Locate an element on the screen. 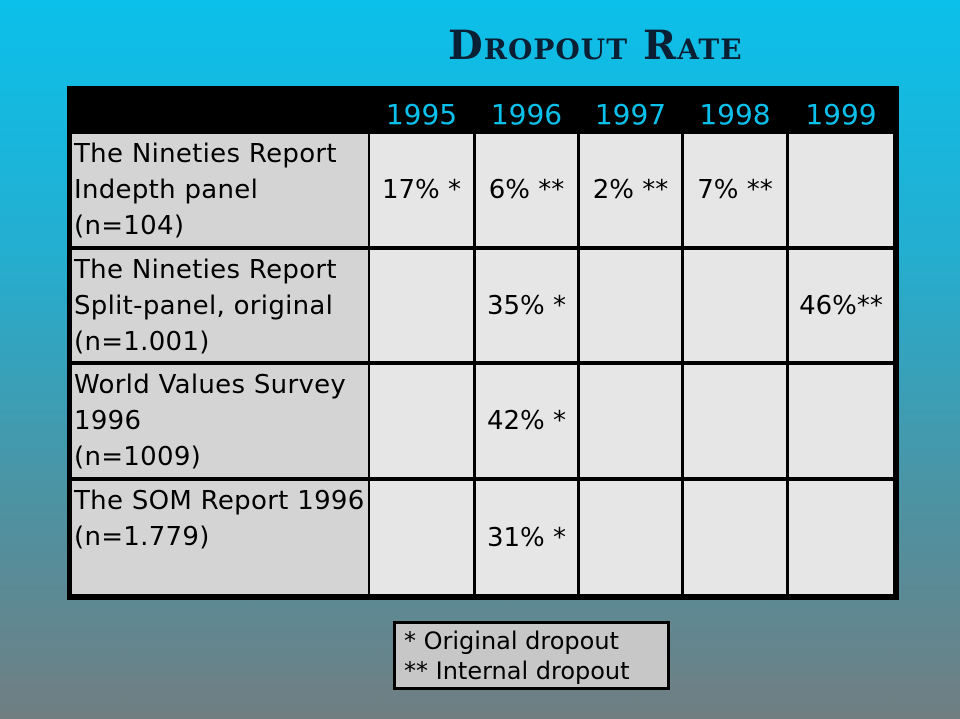 Image resolution: width=960 pixels, height=719 pixels. cell-world-values-1998 is located at coordinates (735, 421).